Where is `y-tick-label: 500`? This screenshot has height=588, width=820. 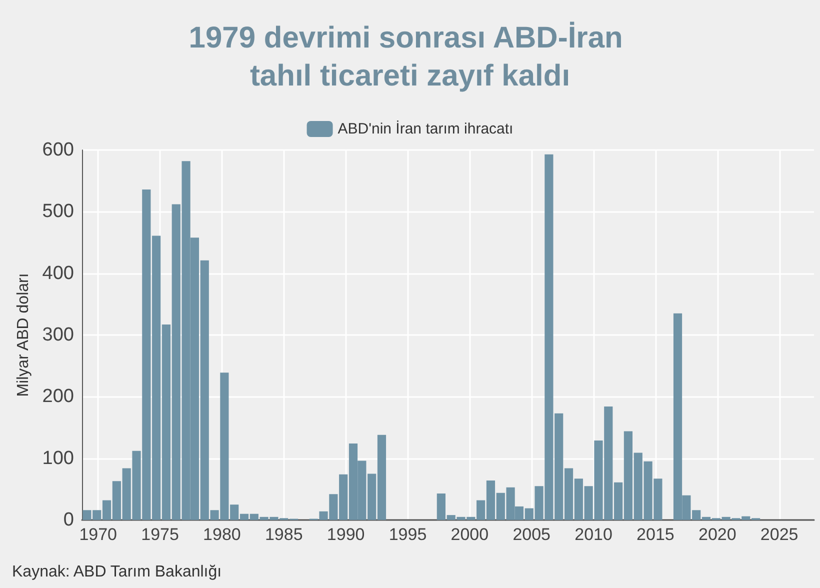 y-tick-label: 500 is located at coordinates (58, 211).